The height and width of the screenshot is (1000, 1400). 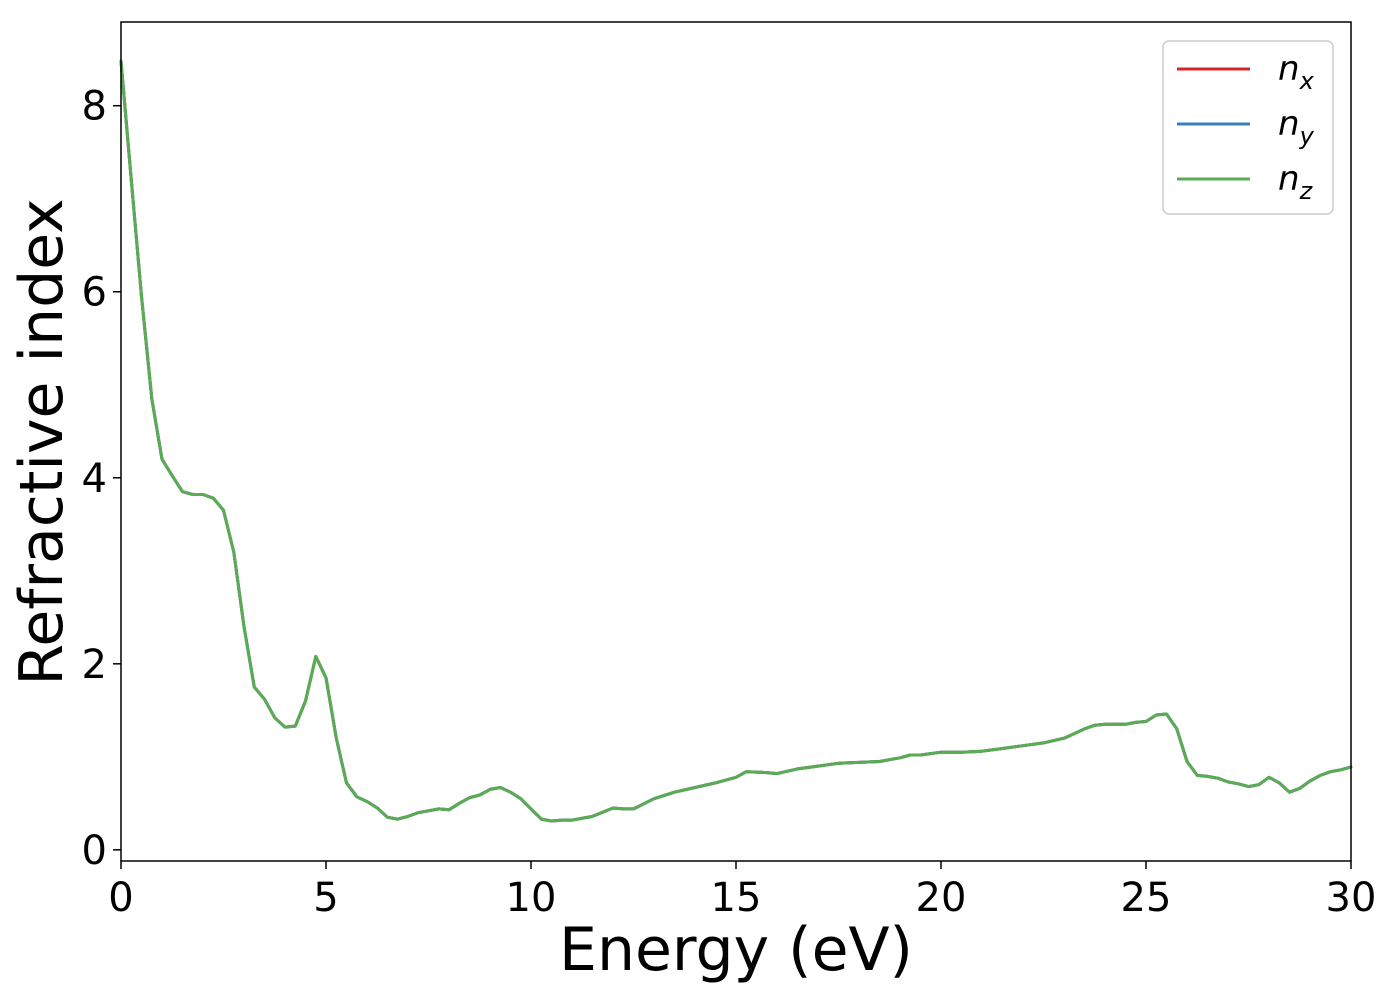 I want to click on y-tick-label: 0, so click(x=94, y=851).